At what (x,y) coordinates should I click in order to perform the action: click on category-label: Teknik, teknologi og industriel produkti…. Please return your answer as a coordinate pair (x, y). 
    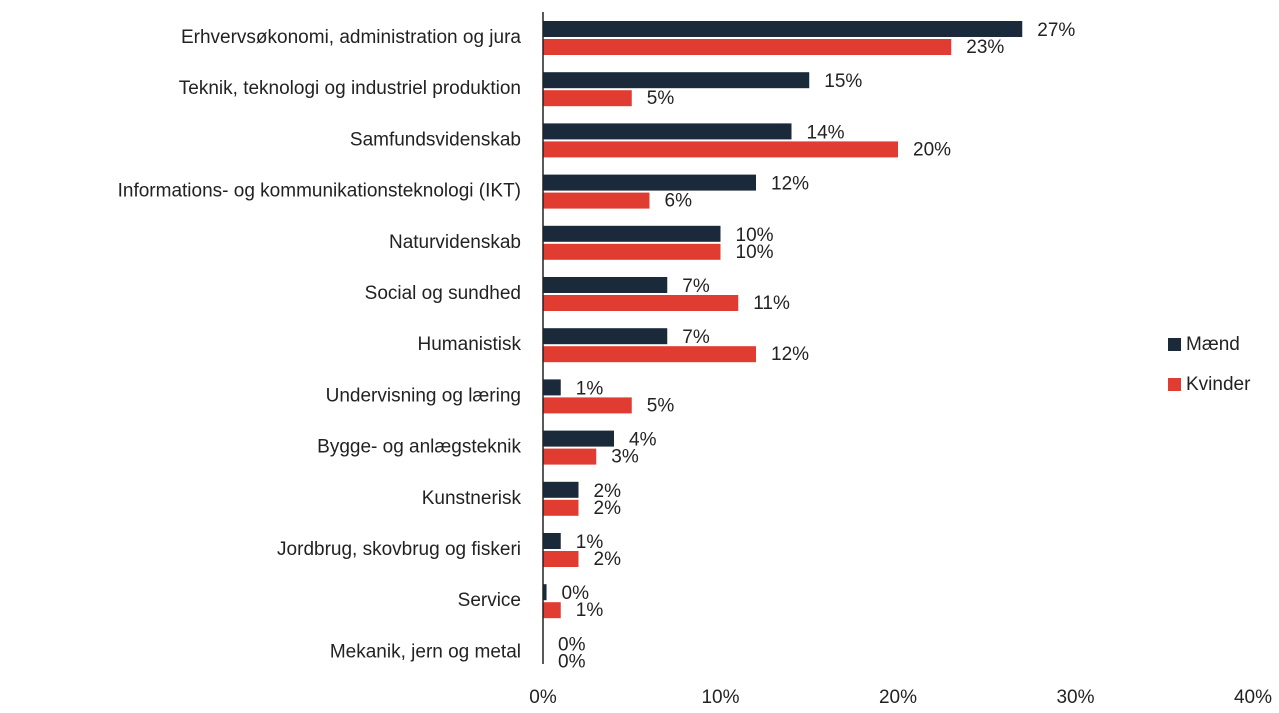
    Looking at the image, I should click on (350, 88).